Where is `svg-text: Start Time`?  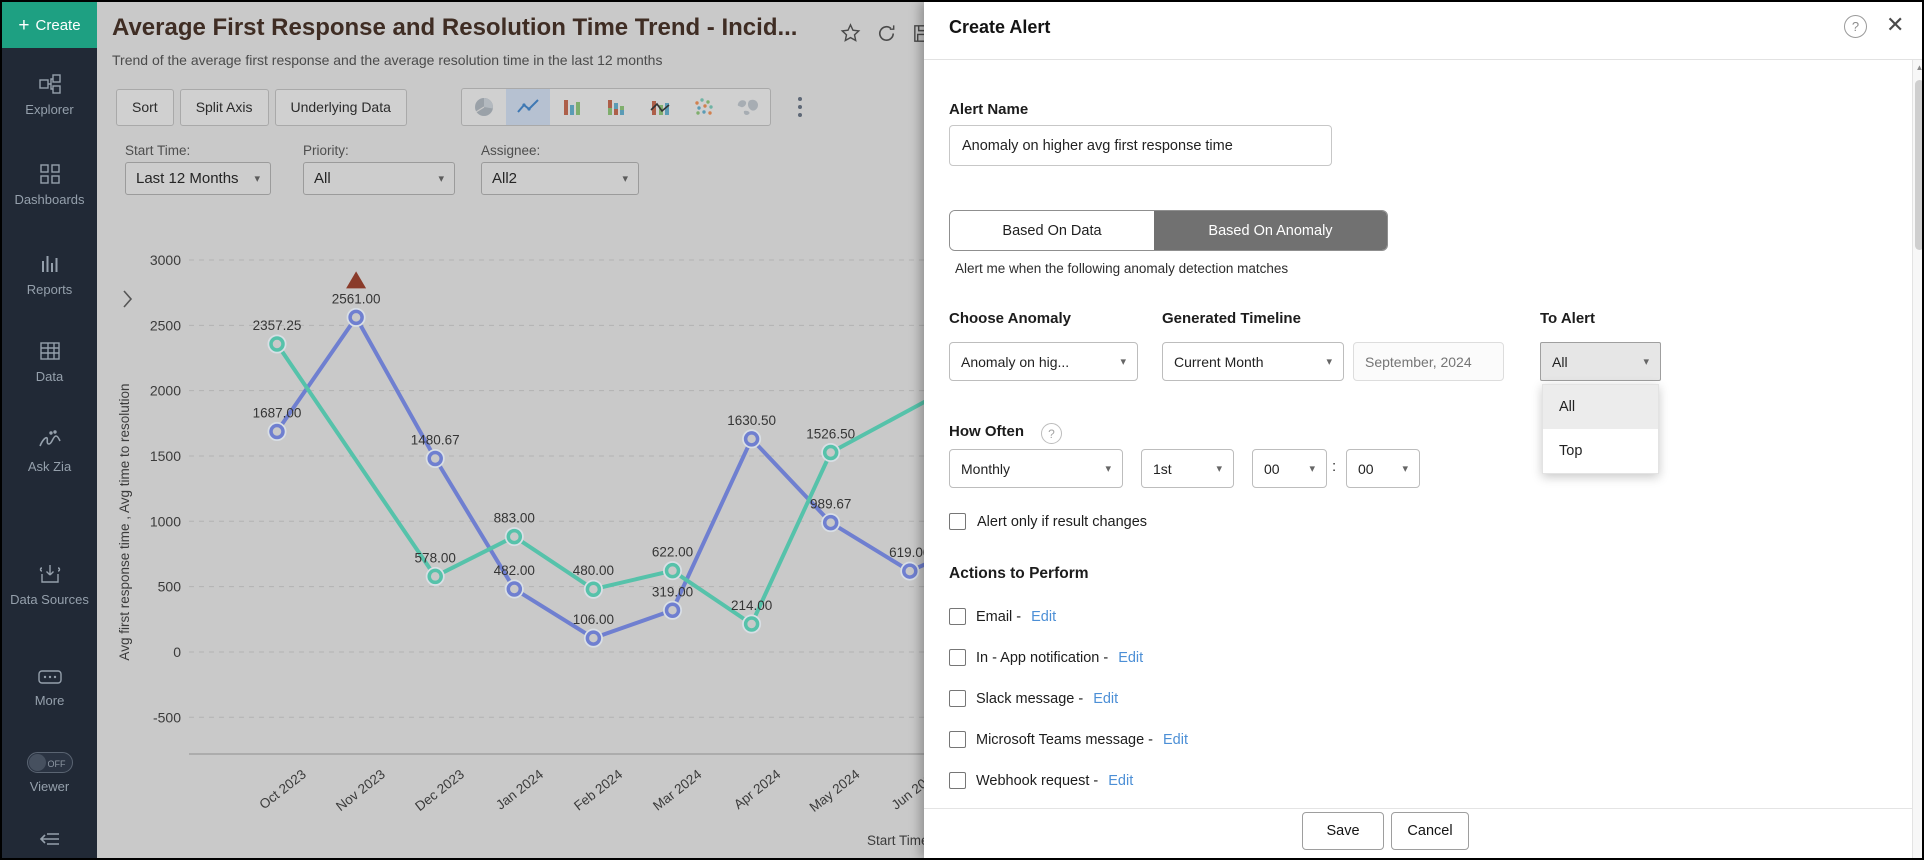
svg-text: Start Time is located at coordinates (895, 840).